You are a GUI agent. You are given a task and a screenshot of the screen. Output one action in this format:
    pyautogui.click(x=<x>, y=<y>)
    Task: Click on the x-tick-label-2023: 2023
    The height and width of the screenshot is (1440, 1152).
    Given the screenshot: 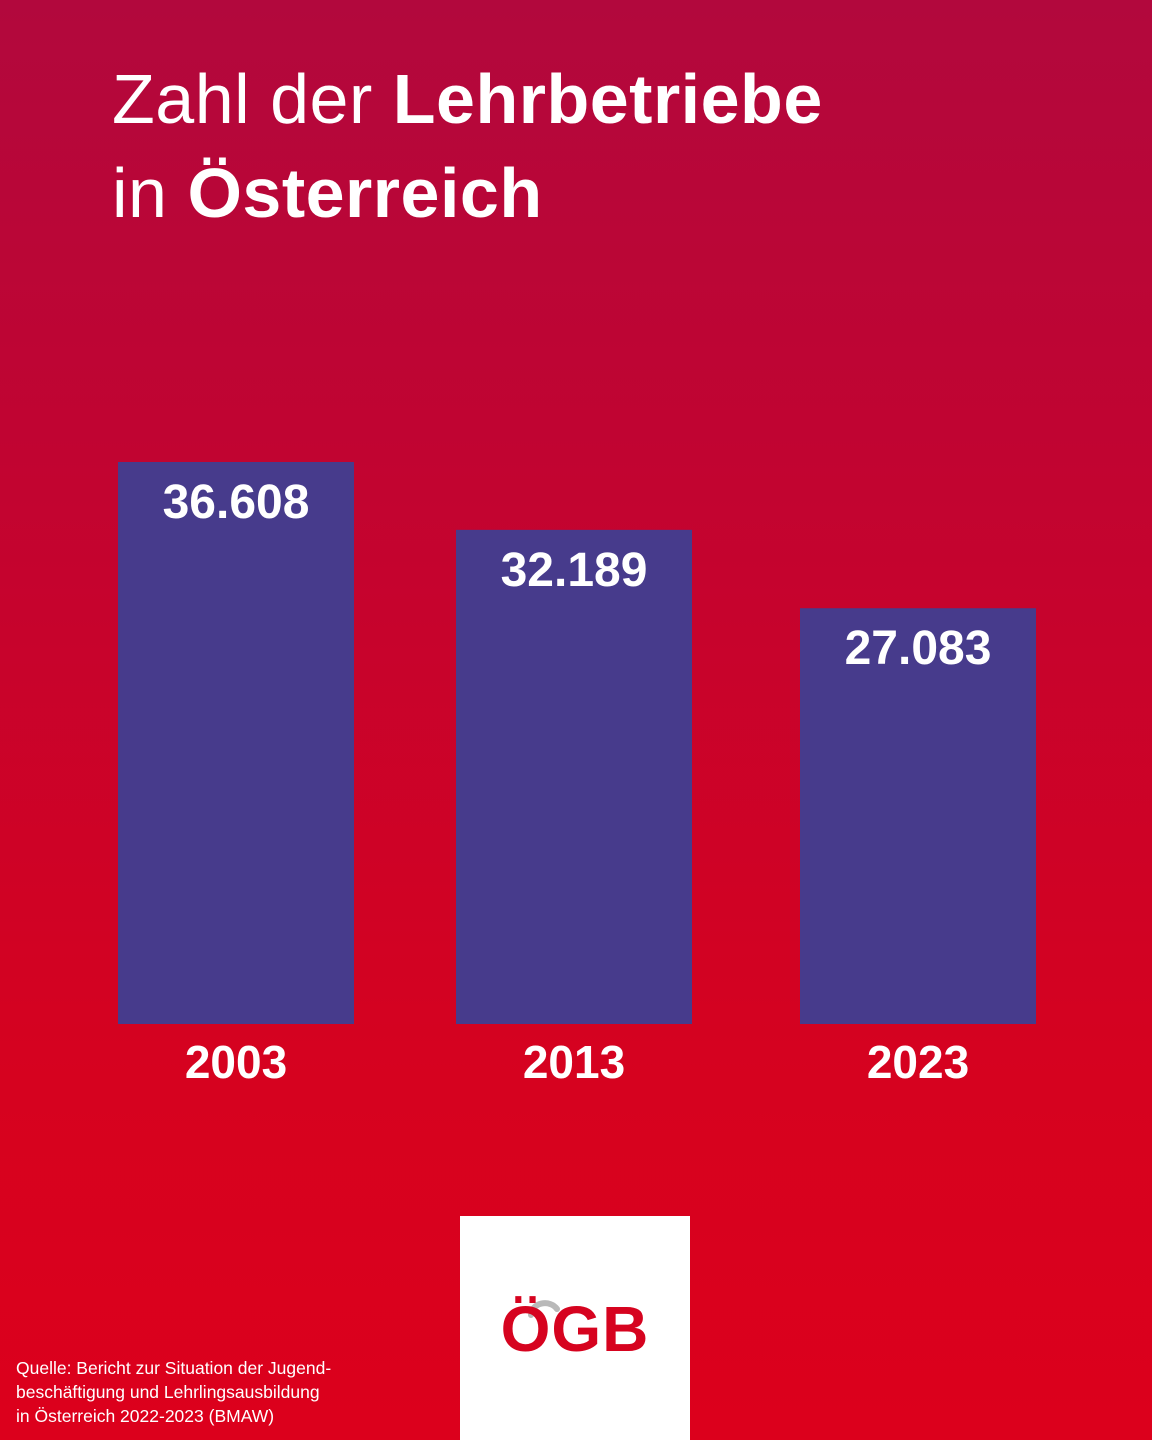 What is the action you would take?
    pyautogui.click(x=918, y=1062)
    